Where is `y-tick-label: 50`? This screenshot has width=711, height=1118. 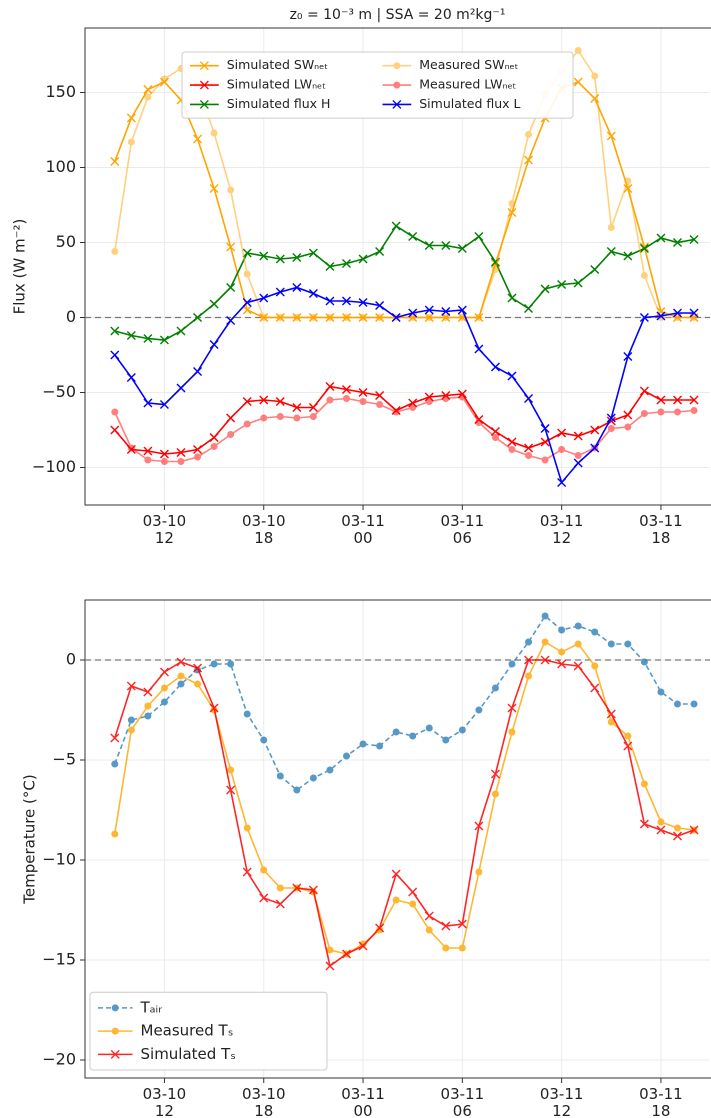
y-tick-label: 50 is located at coordinates (66, 241).